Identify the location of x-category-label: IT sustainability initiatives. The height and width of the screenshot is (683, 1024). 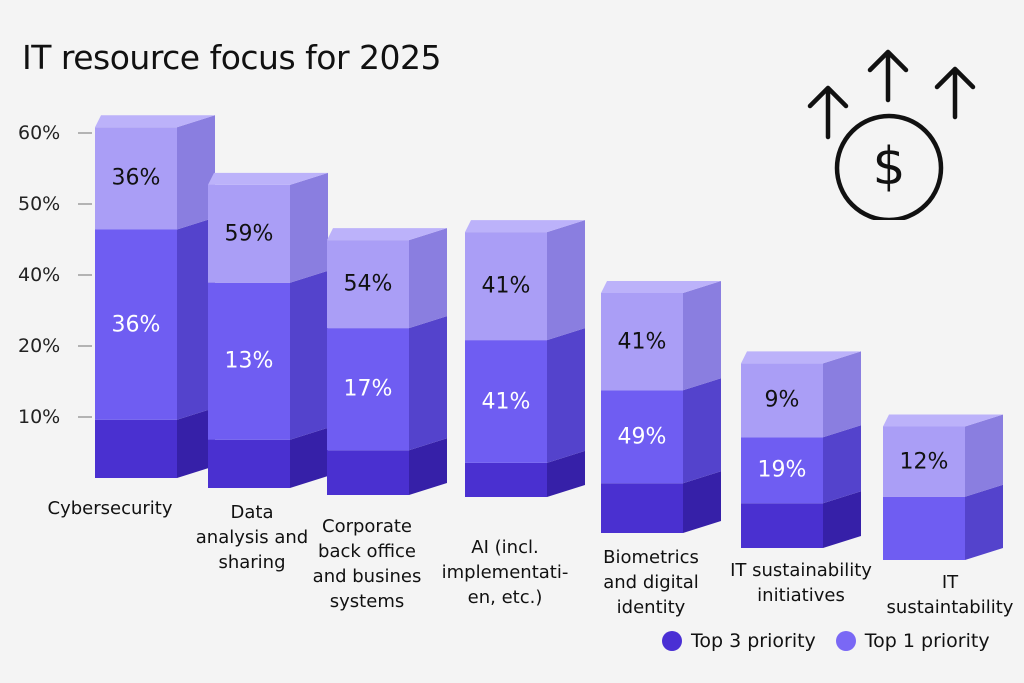
(801, 583).